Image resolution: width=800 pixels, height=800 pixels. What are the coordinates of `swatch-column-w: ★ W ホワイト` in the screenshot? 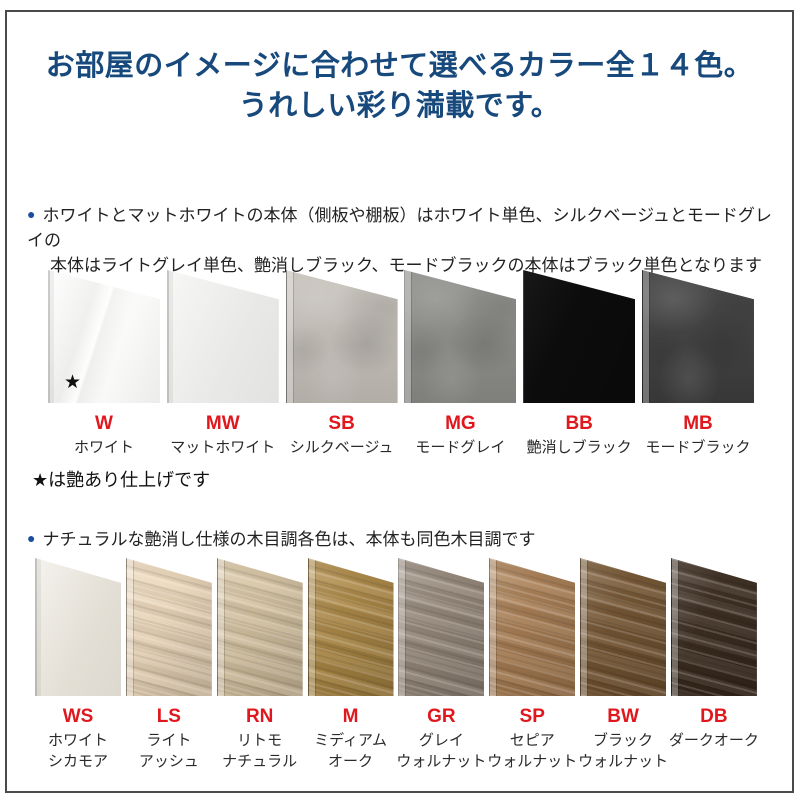 It's located at (104, 364).